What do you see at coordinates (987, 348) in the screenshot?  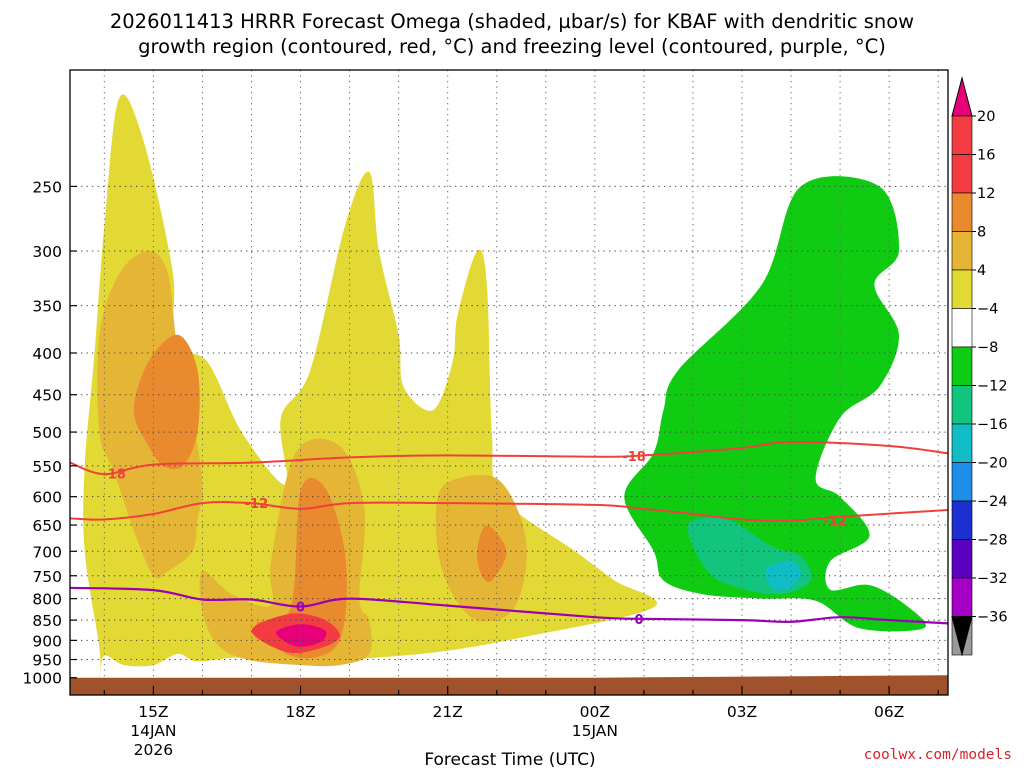 I see `colorbar-label--8: −8` at bounding box center [987, 348].